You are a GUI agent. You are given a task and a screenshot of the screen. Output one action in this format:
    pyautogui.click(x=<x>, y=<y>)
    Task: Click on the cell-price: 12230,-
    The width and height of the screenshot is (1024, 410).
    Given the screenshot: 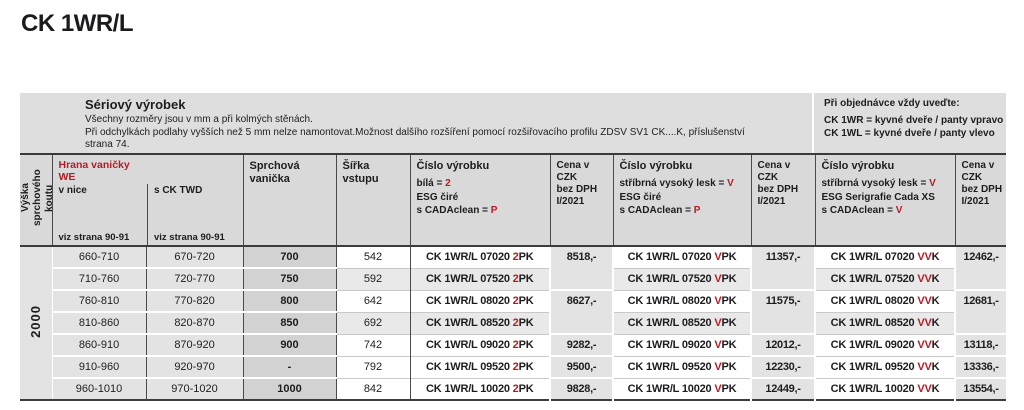 What is the action you would take?
    pyautogui.click(x=782, y=366)
    